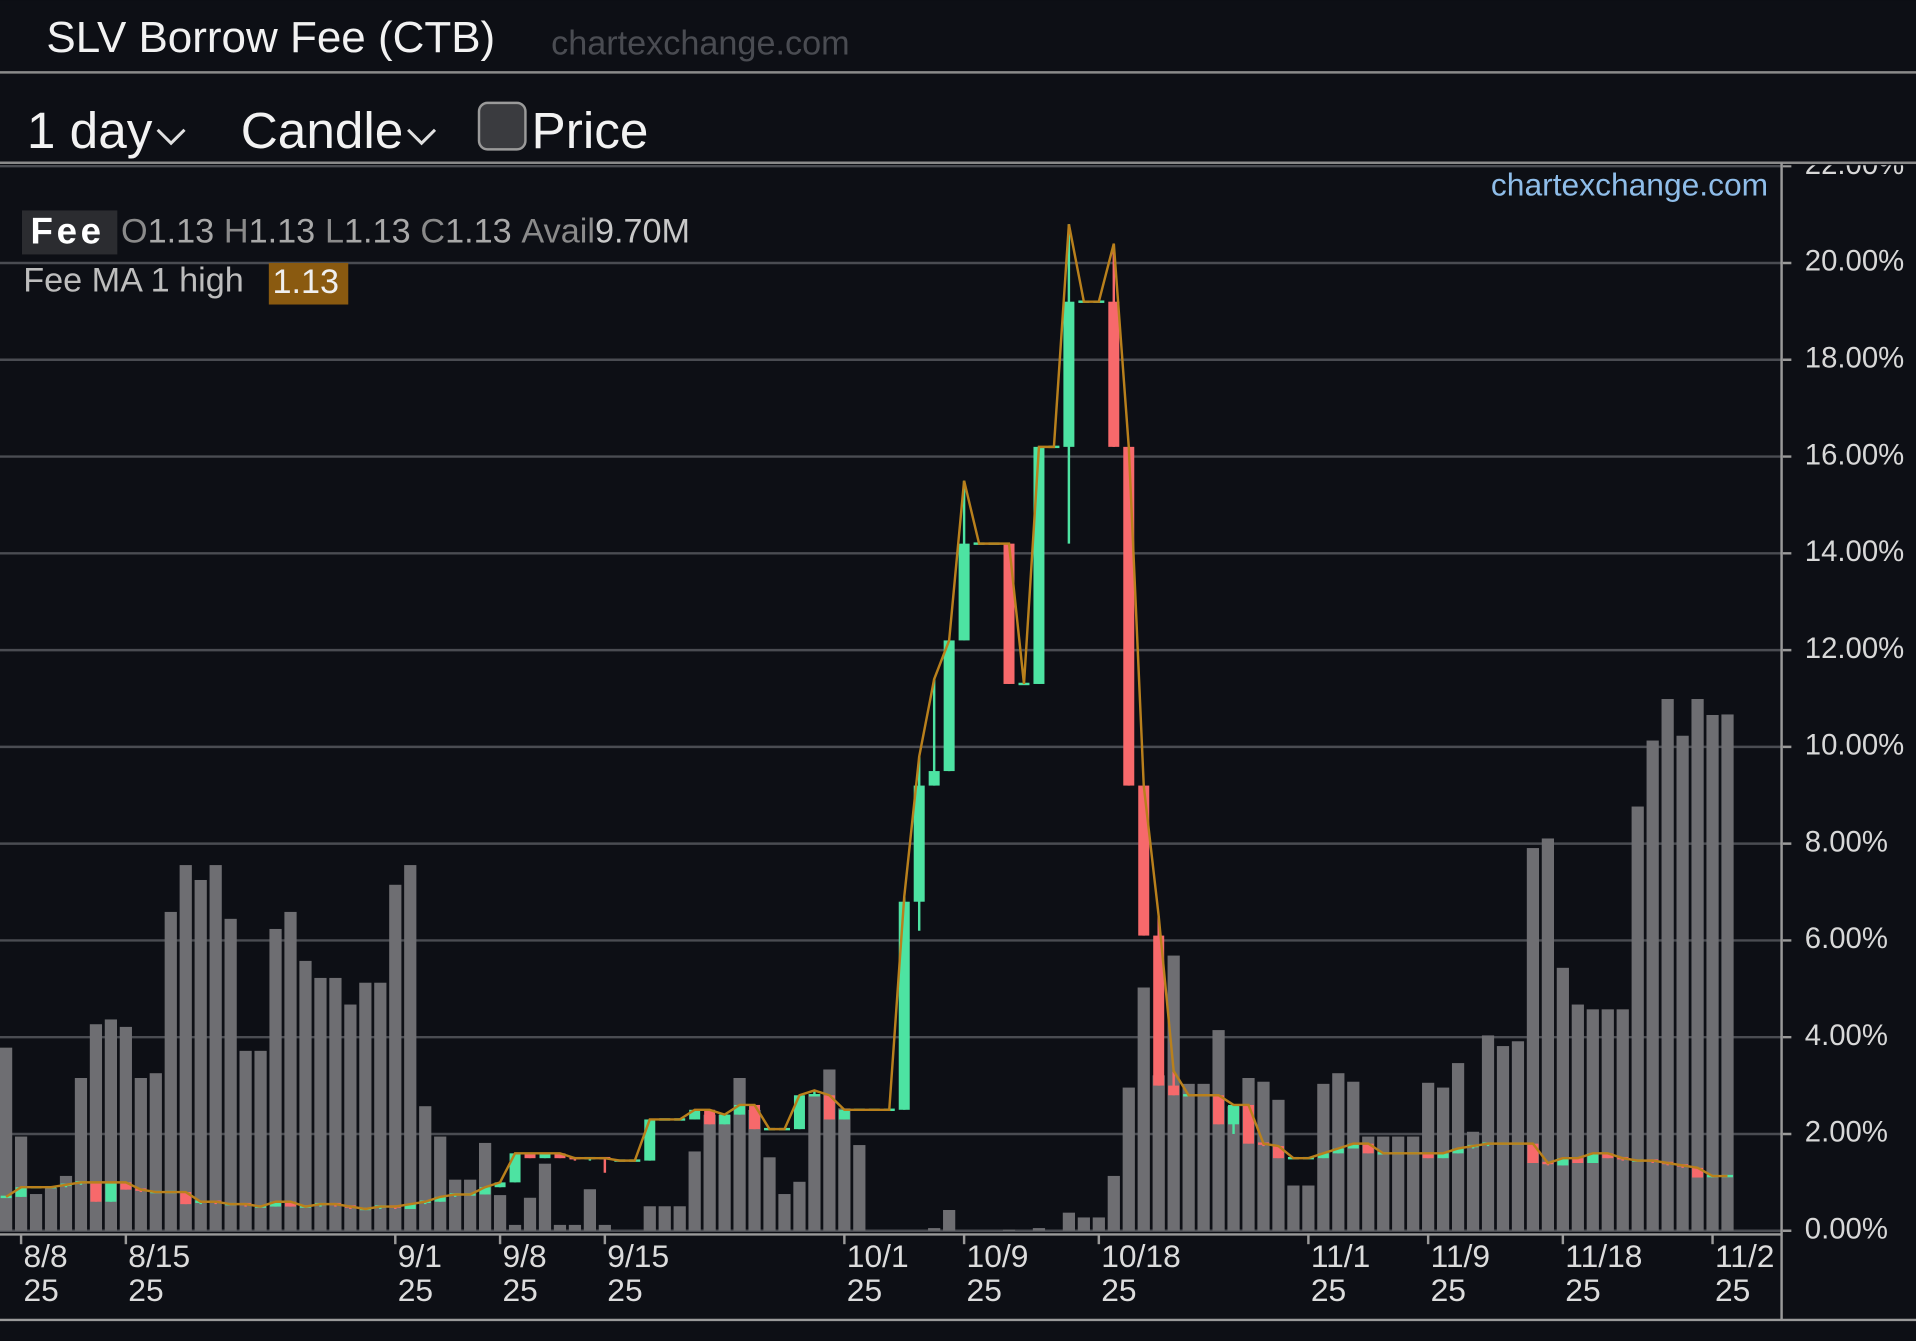  What do you see at coordinates (1854, 551) in the screenshot?
I see `y-tick-label: 14.00%` at bounding box center [1854, 551].